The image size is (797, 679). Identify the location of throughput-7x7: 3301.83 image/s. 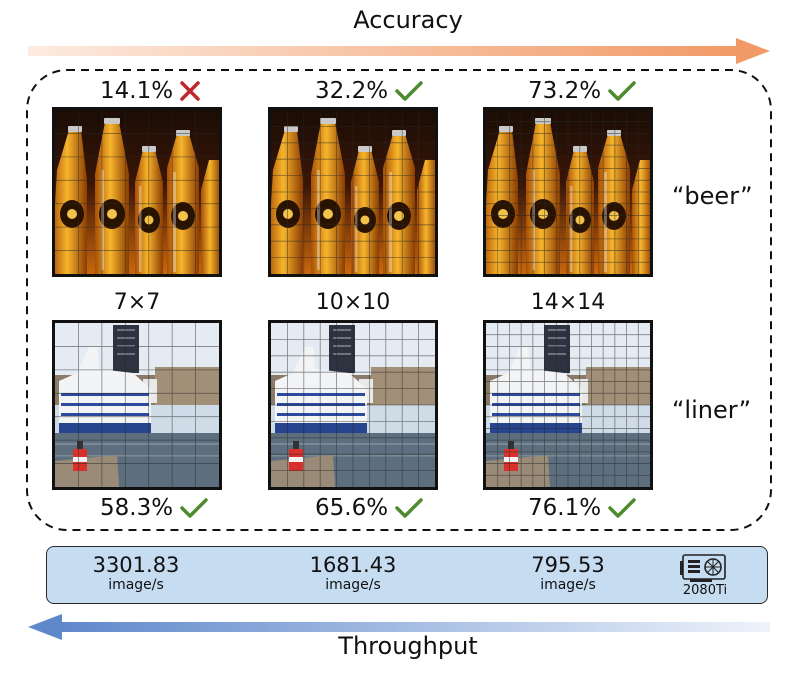
(136, 573).